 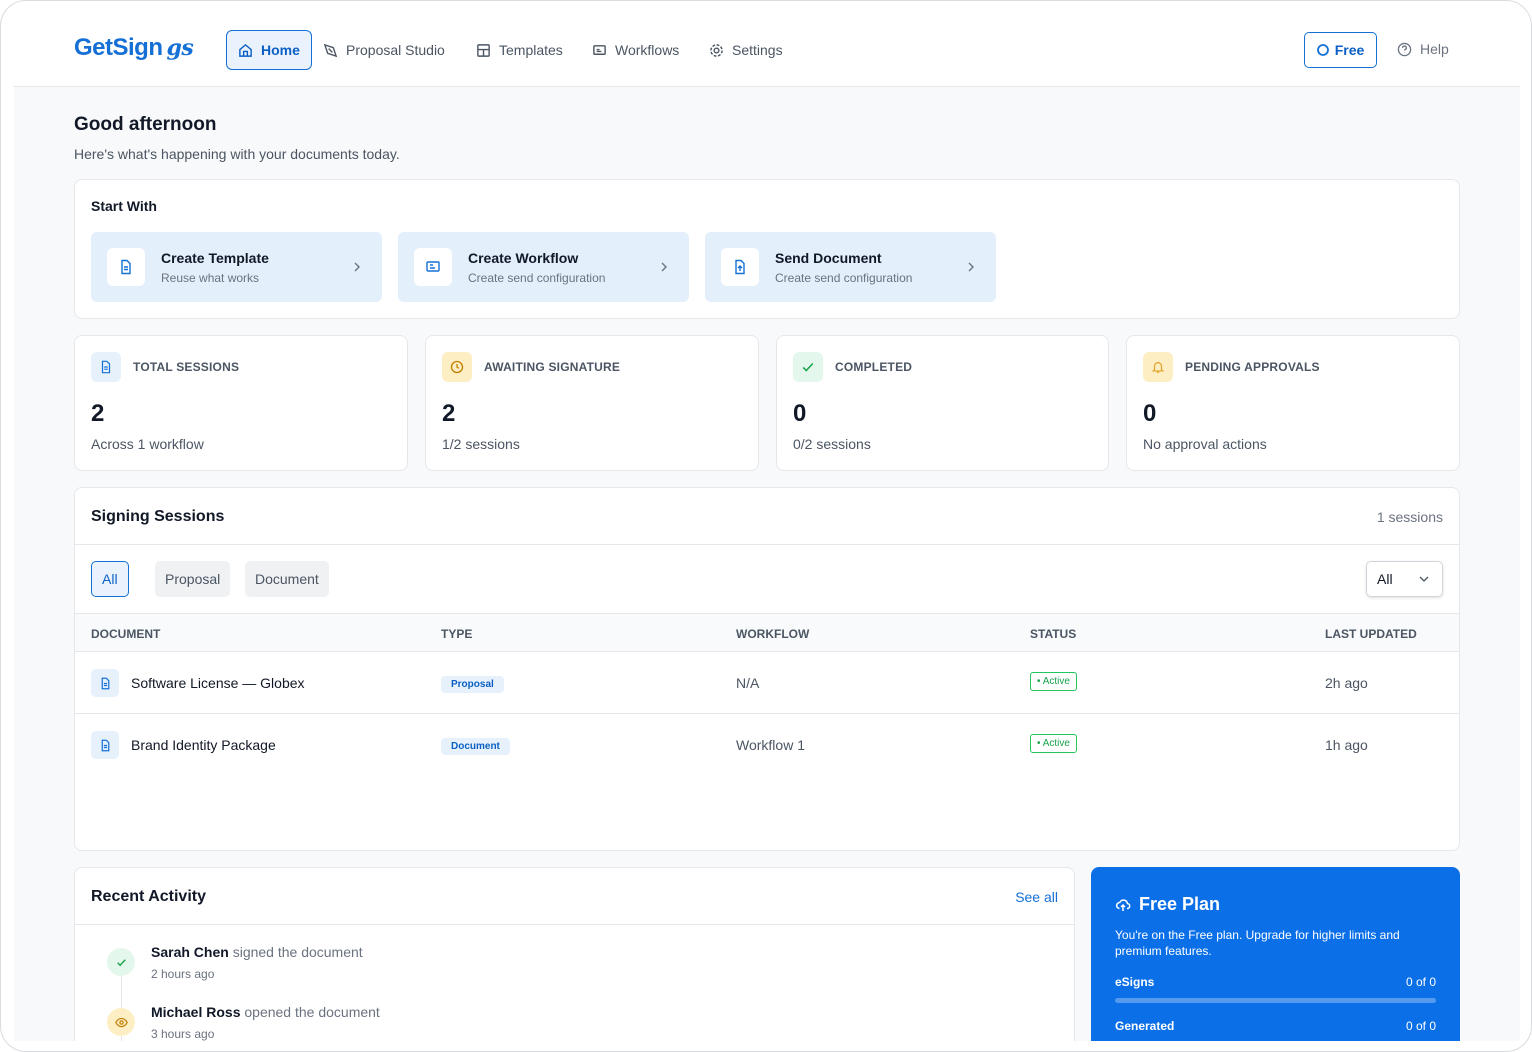 I want to click on type-badge: Document, so click(x=475, y=746).